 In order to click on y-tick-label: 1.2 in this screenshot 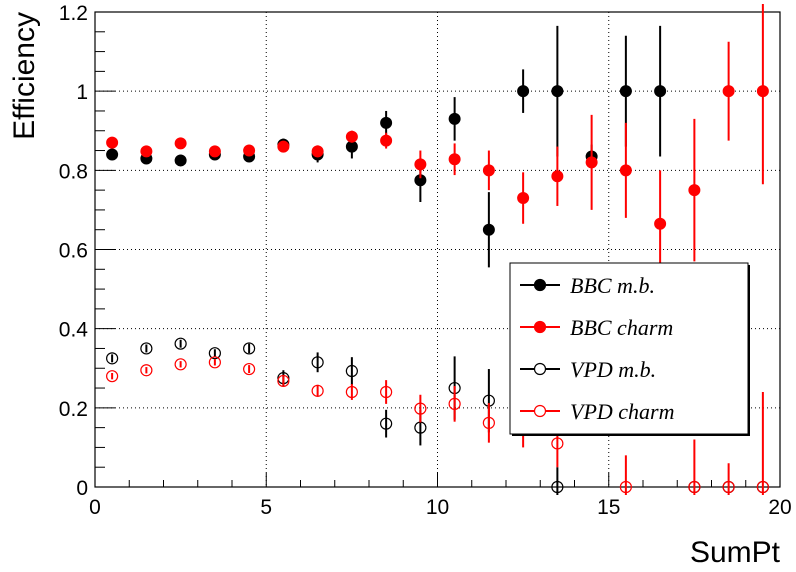, I will do `click(73, 13)`.